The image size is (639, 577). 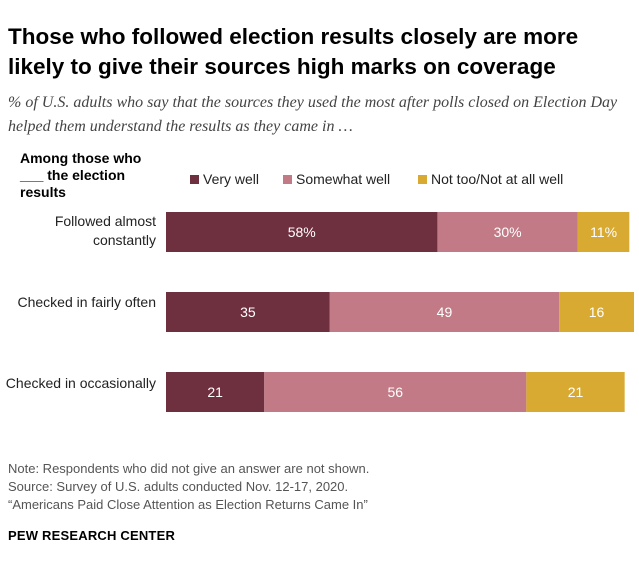 I want to click on value-label-very-well-row-3: 21, so click(x=215, y=392).